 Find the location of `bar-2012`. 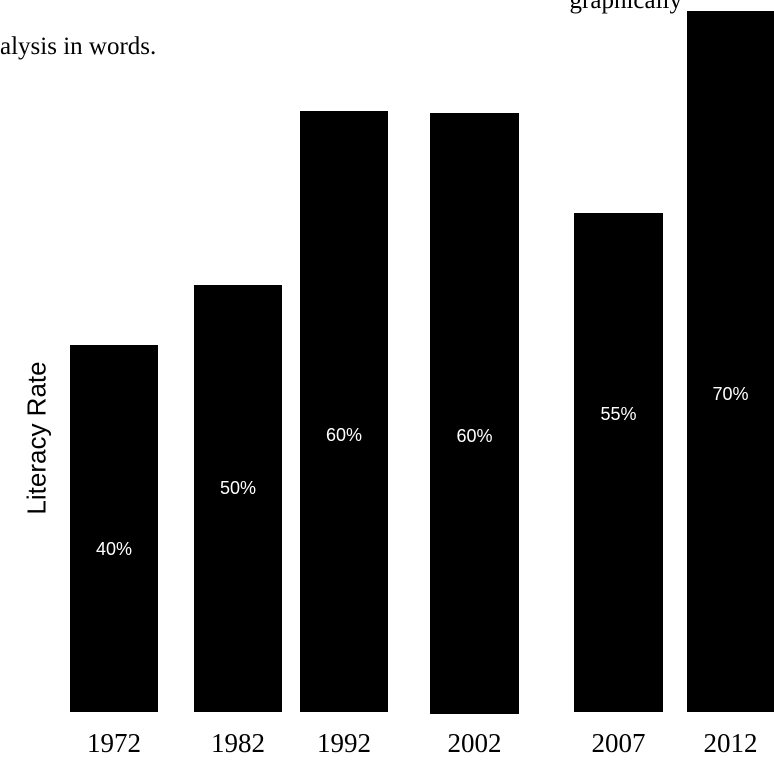

bar-2012 is located at coordinates (730, 361).